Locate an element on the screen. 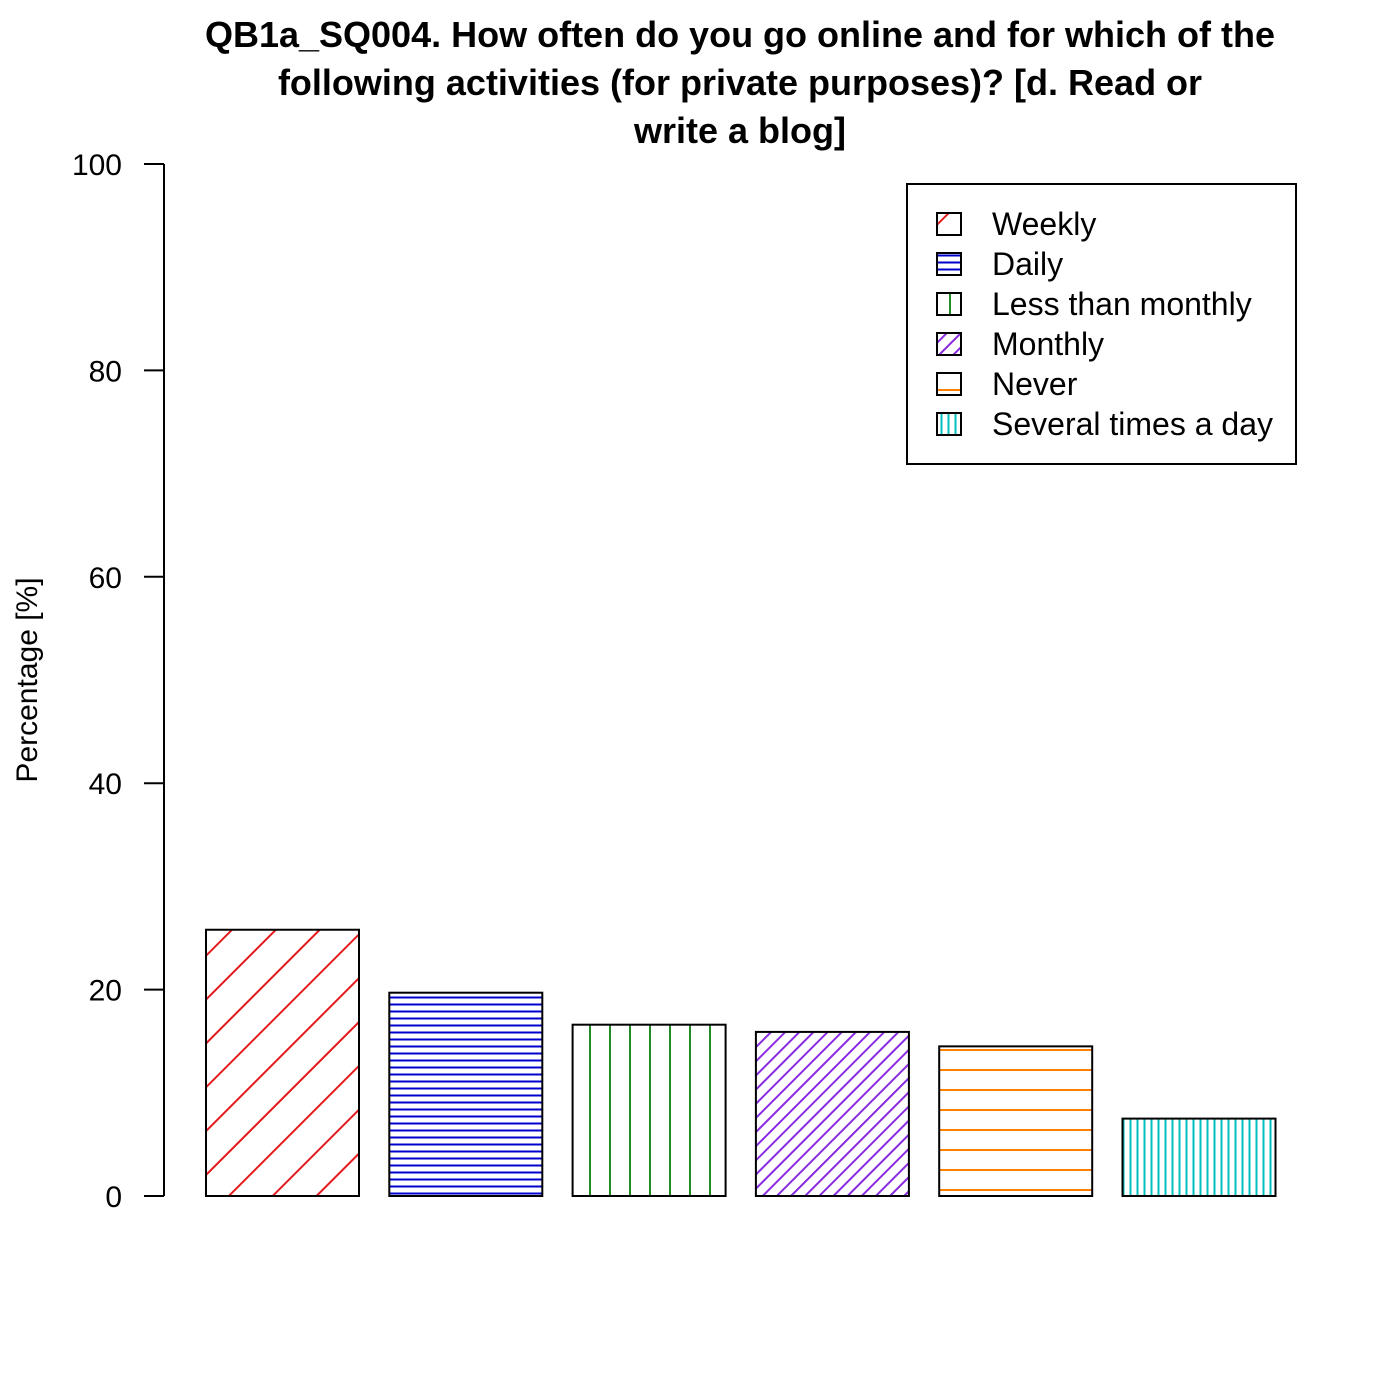 The image size is (1400, 1400). y-tick-label: 0 is located at coordinates (113, 1197).